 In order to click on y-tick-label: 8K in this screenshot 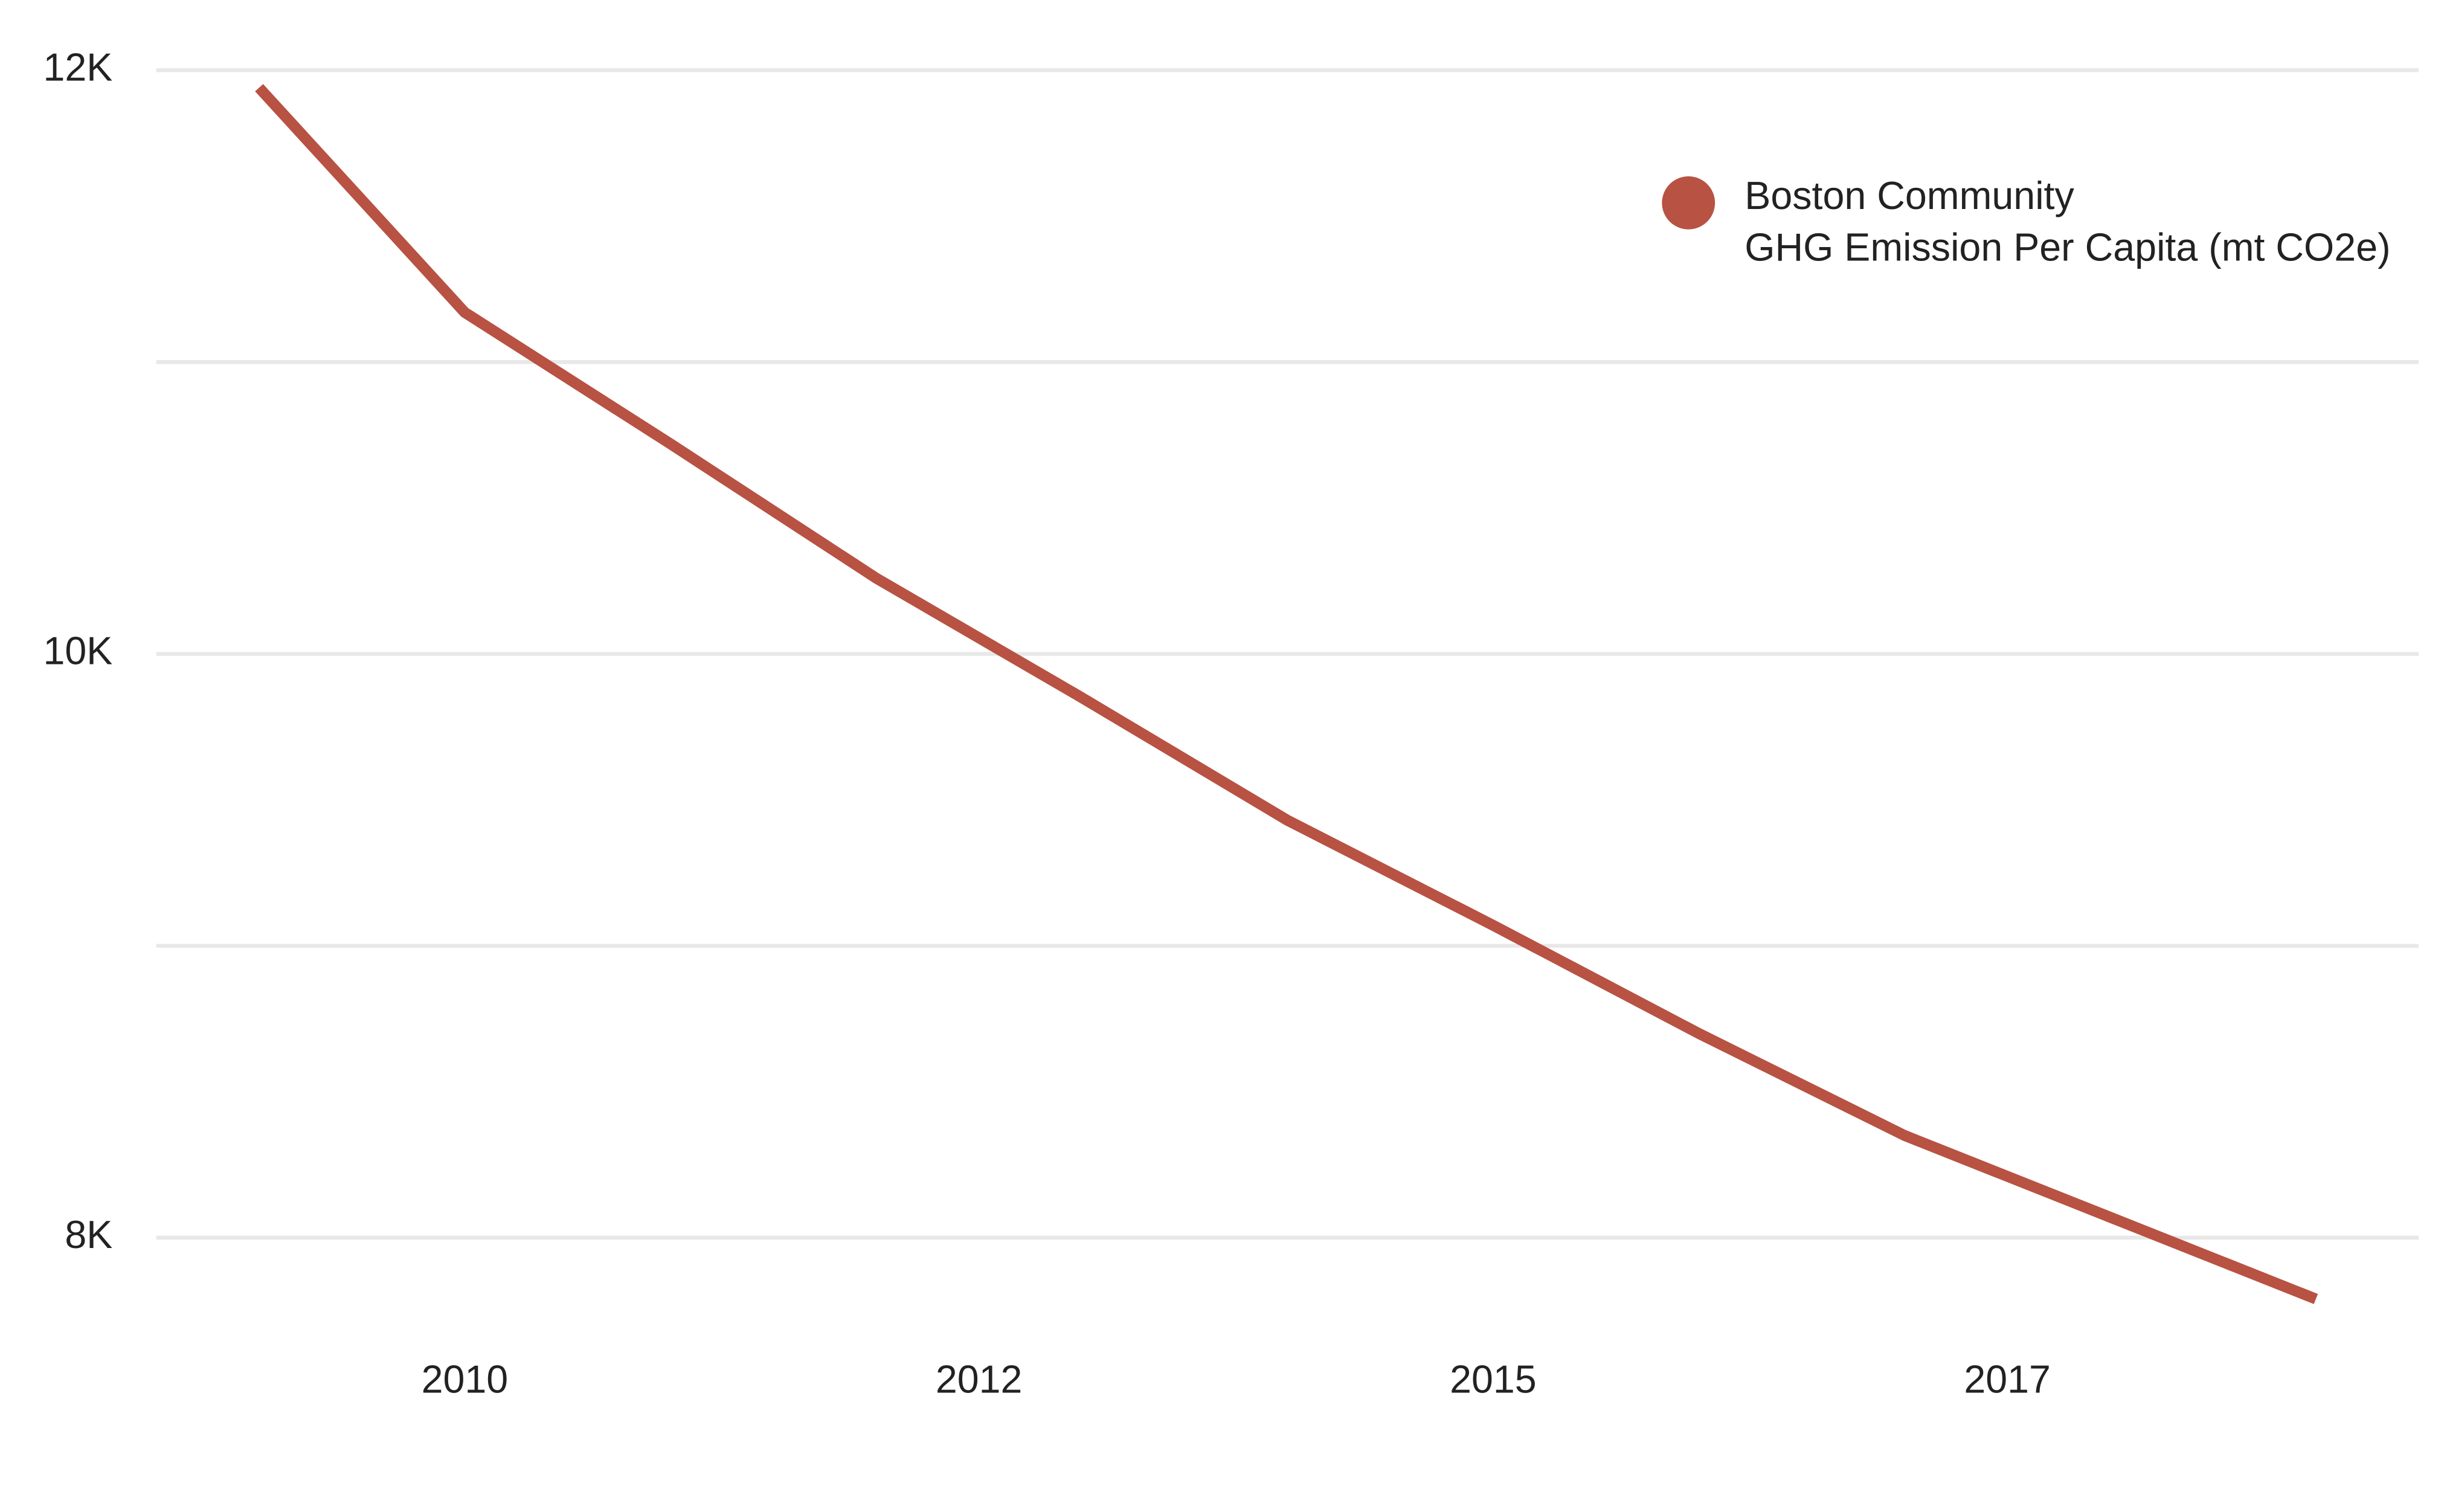, I will do `click(88, 1234)`.